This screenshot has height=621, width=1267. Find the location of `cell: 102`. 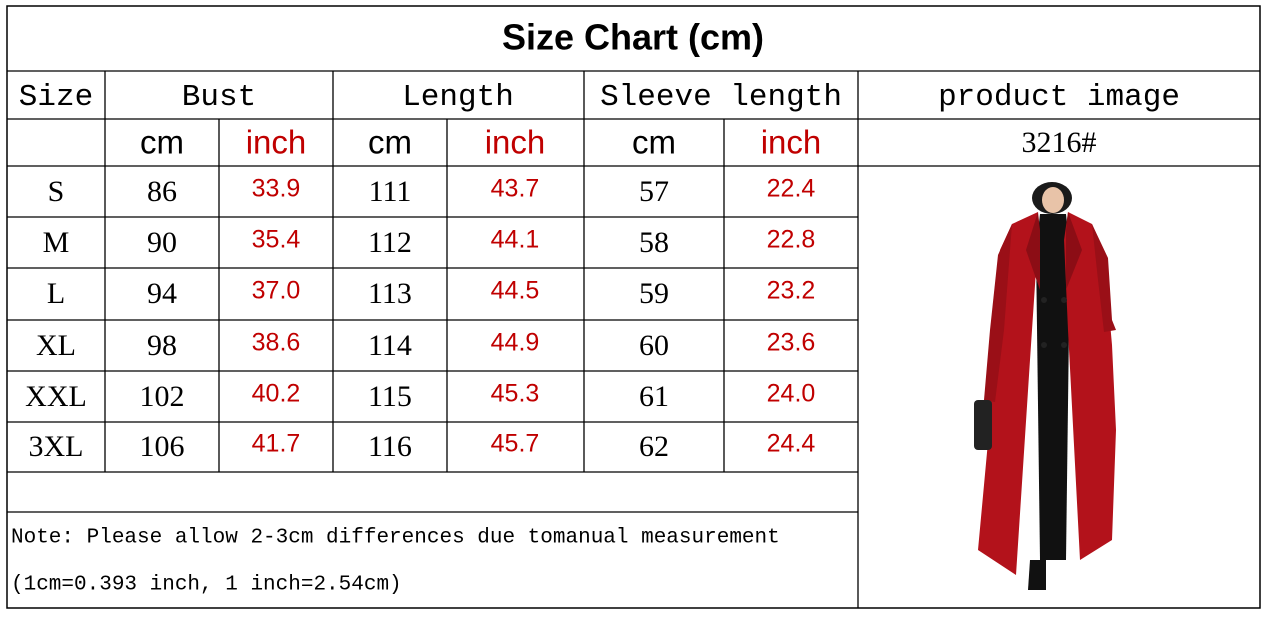

cell: 102 is located at coordinates (162, 396).